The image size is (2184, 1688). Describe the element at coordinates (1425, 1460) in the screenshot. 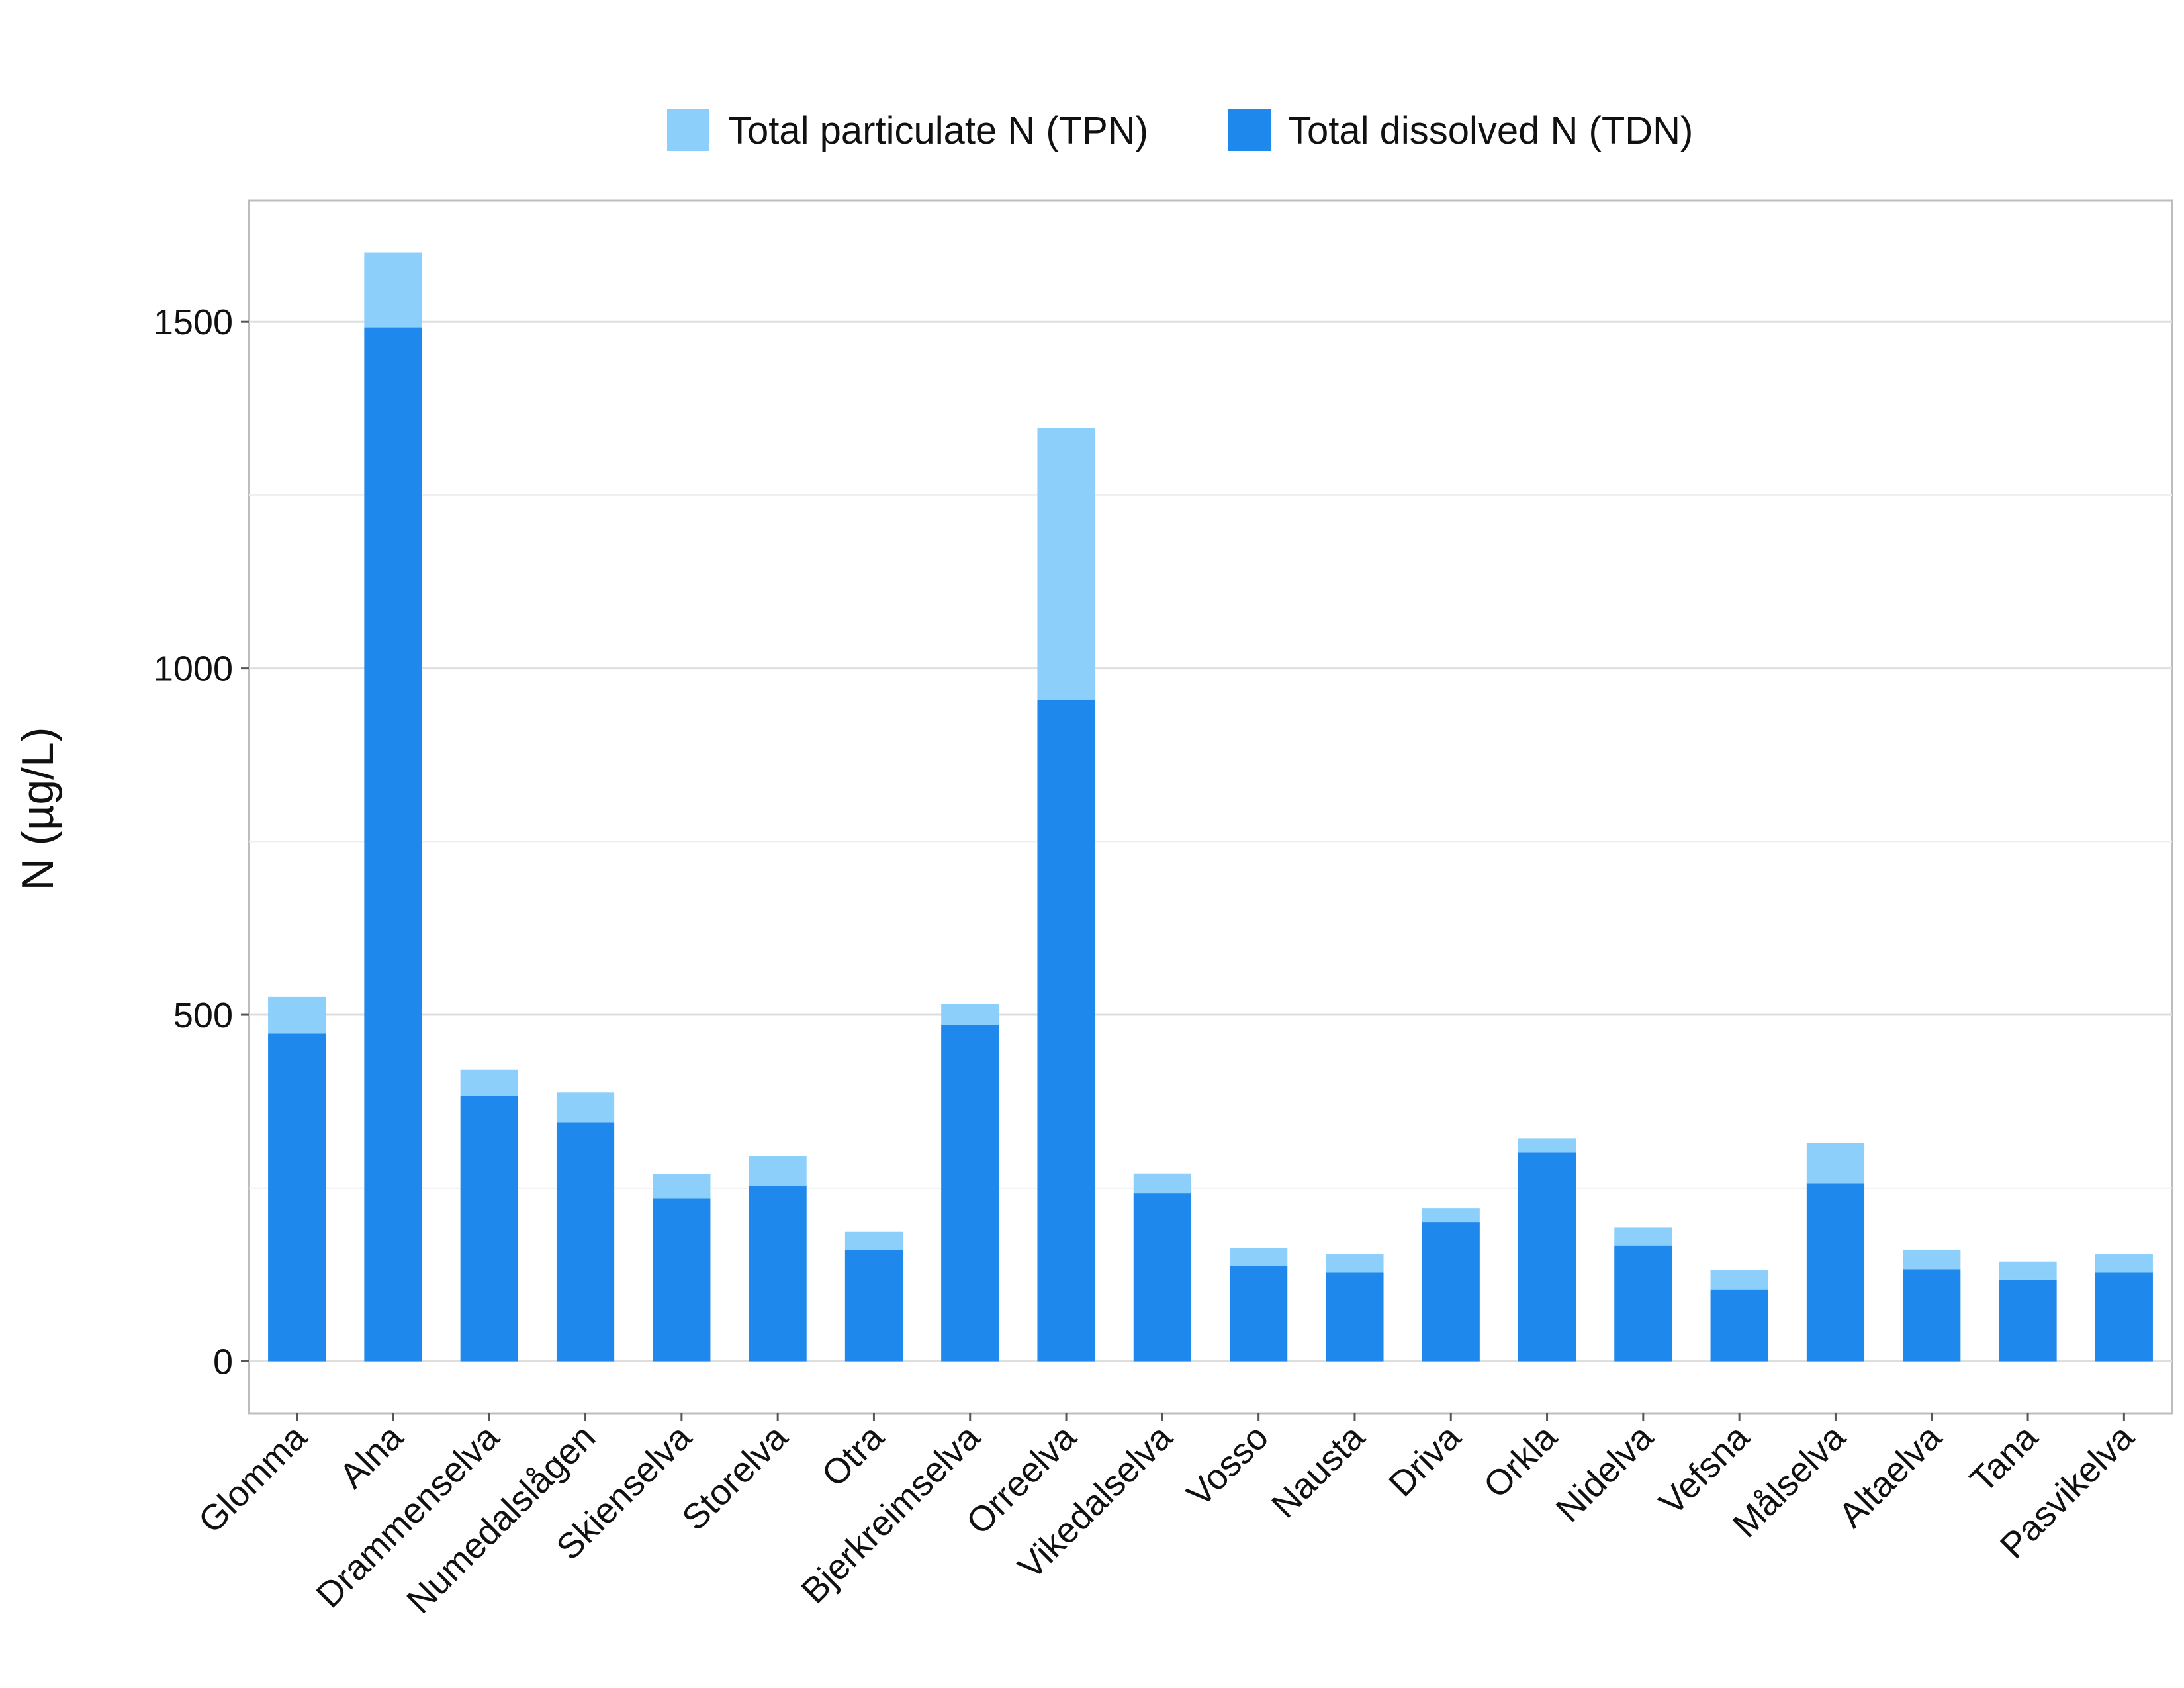

I see `x-tick-label: Driva` at that location.